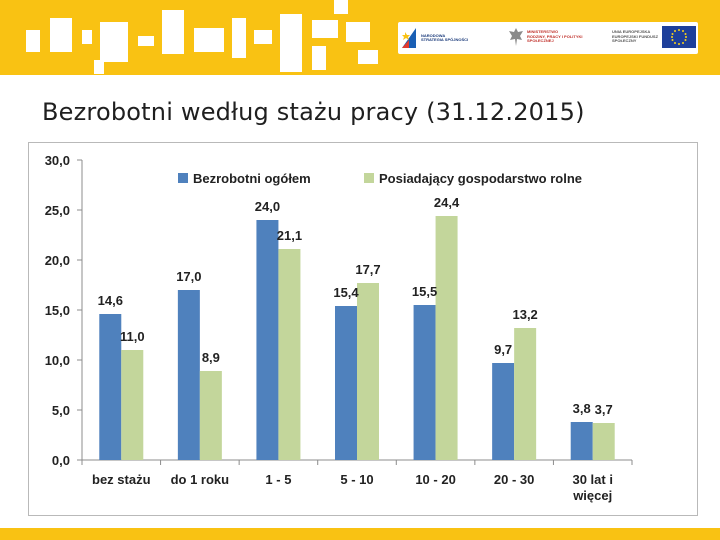 This screenshot has height=540, width=720. Describe the element at coordinates (252, 178) in the screenshot. I see `legend-label: Bezrobotni ogółem` at that location.